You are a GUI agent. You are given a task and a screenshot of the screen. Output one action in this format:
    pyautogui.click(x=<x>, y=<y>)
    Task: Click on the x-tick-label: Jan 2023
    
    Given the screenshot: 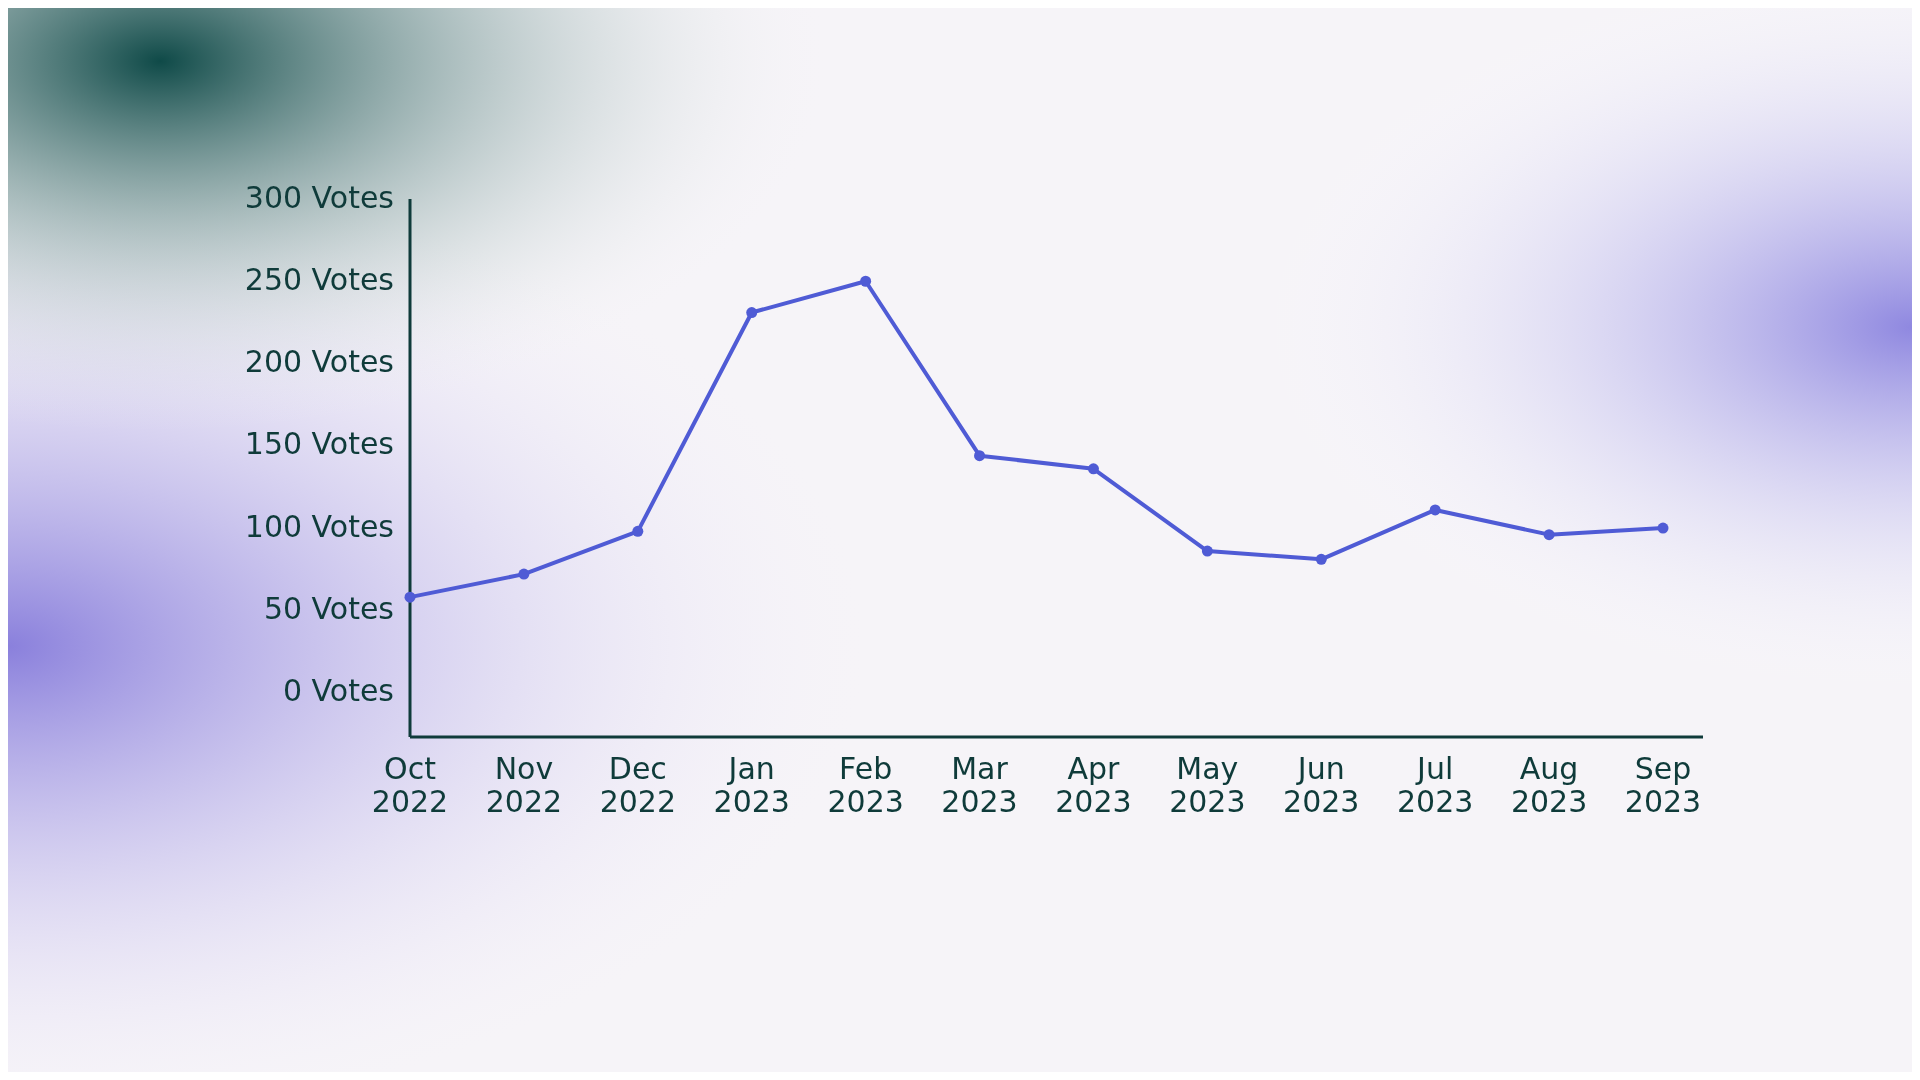 What is the action you would take?
    pyautogui.click(x=751, y=785)
    